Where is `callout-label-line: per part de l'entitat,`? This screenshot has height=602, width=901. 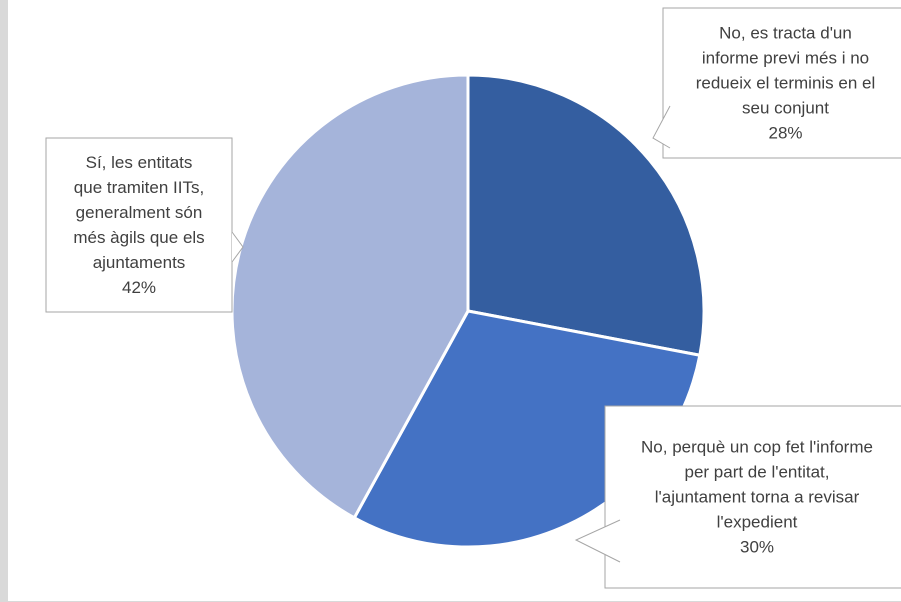
callout-label-line: per part de l'entitat, is located at coordinates (757, 472).